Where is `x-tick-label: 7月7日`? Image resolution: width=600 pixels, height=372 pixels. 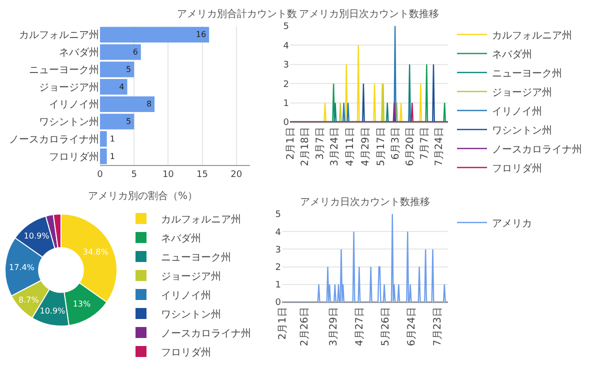
x-tick-label: 7月7日 is located at coordinates (424, 143).